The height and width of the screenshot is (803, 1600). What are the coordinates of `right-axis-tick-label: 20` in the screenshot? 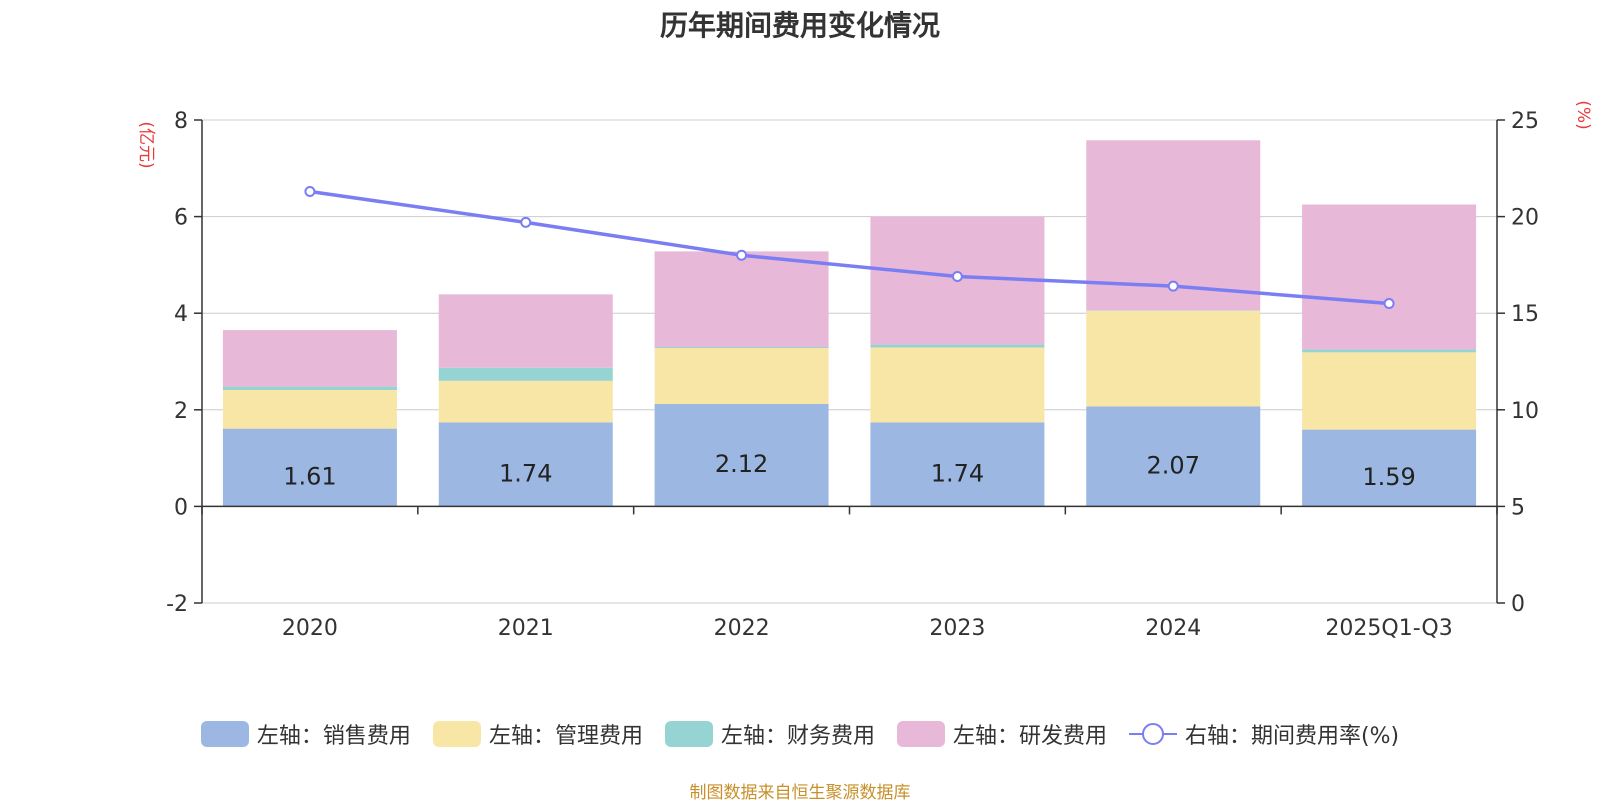 It's located at (1525, 218).